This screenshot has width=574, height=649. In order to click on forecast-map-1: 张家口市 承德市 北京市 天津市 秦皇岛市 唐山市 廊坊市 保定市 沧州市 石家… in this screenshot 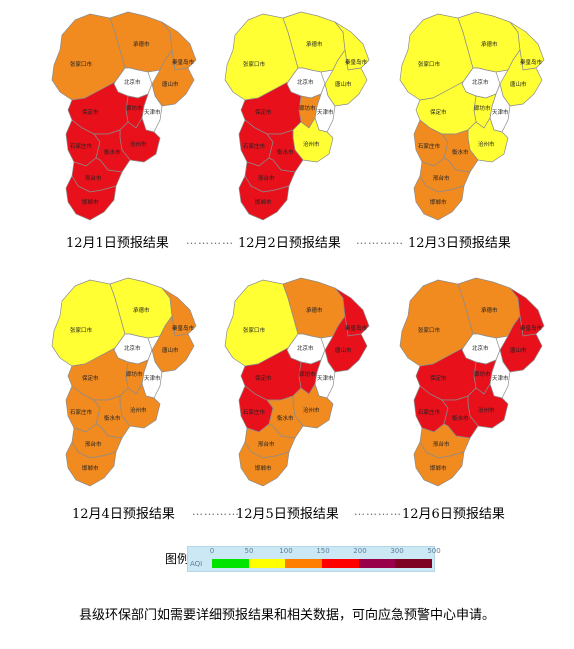, I will do `click(115, 117)`.